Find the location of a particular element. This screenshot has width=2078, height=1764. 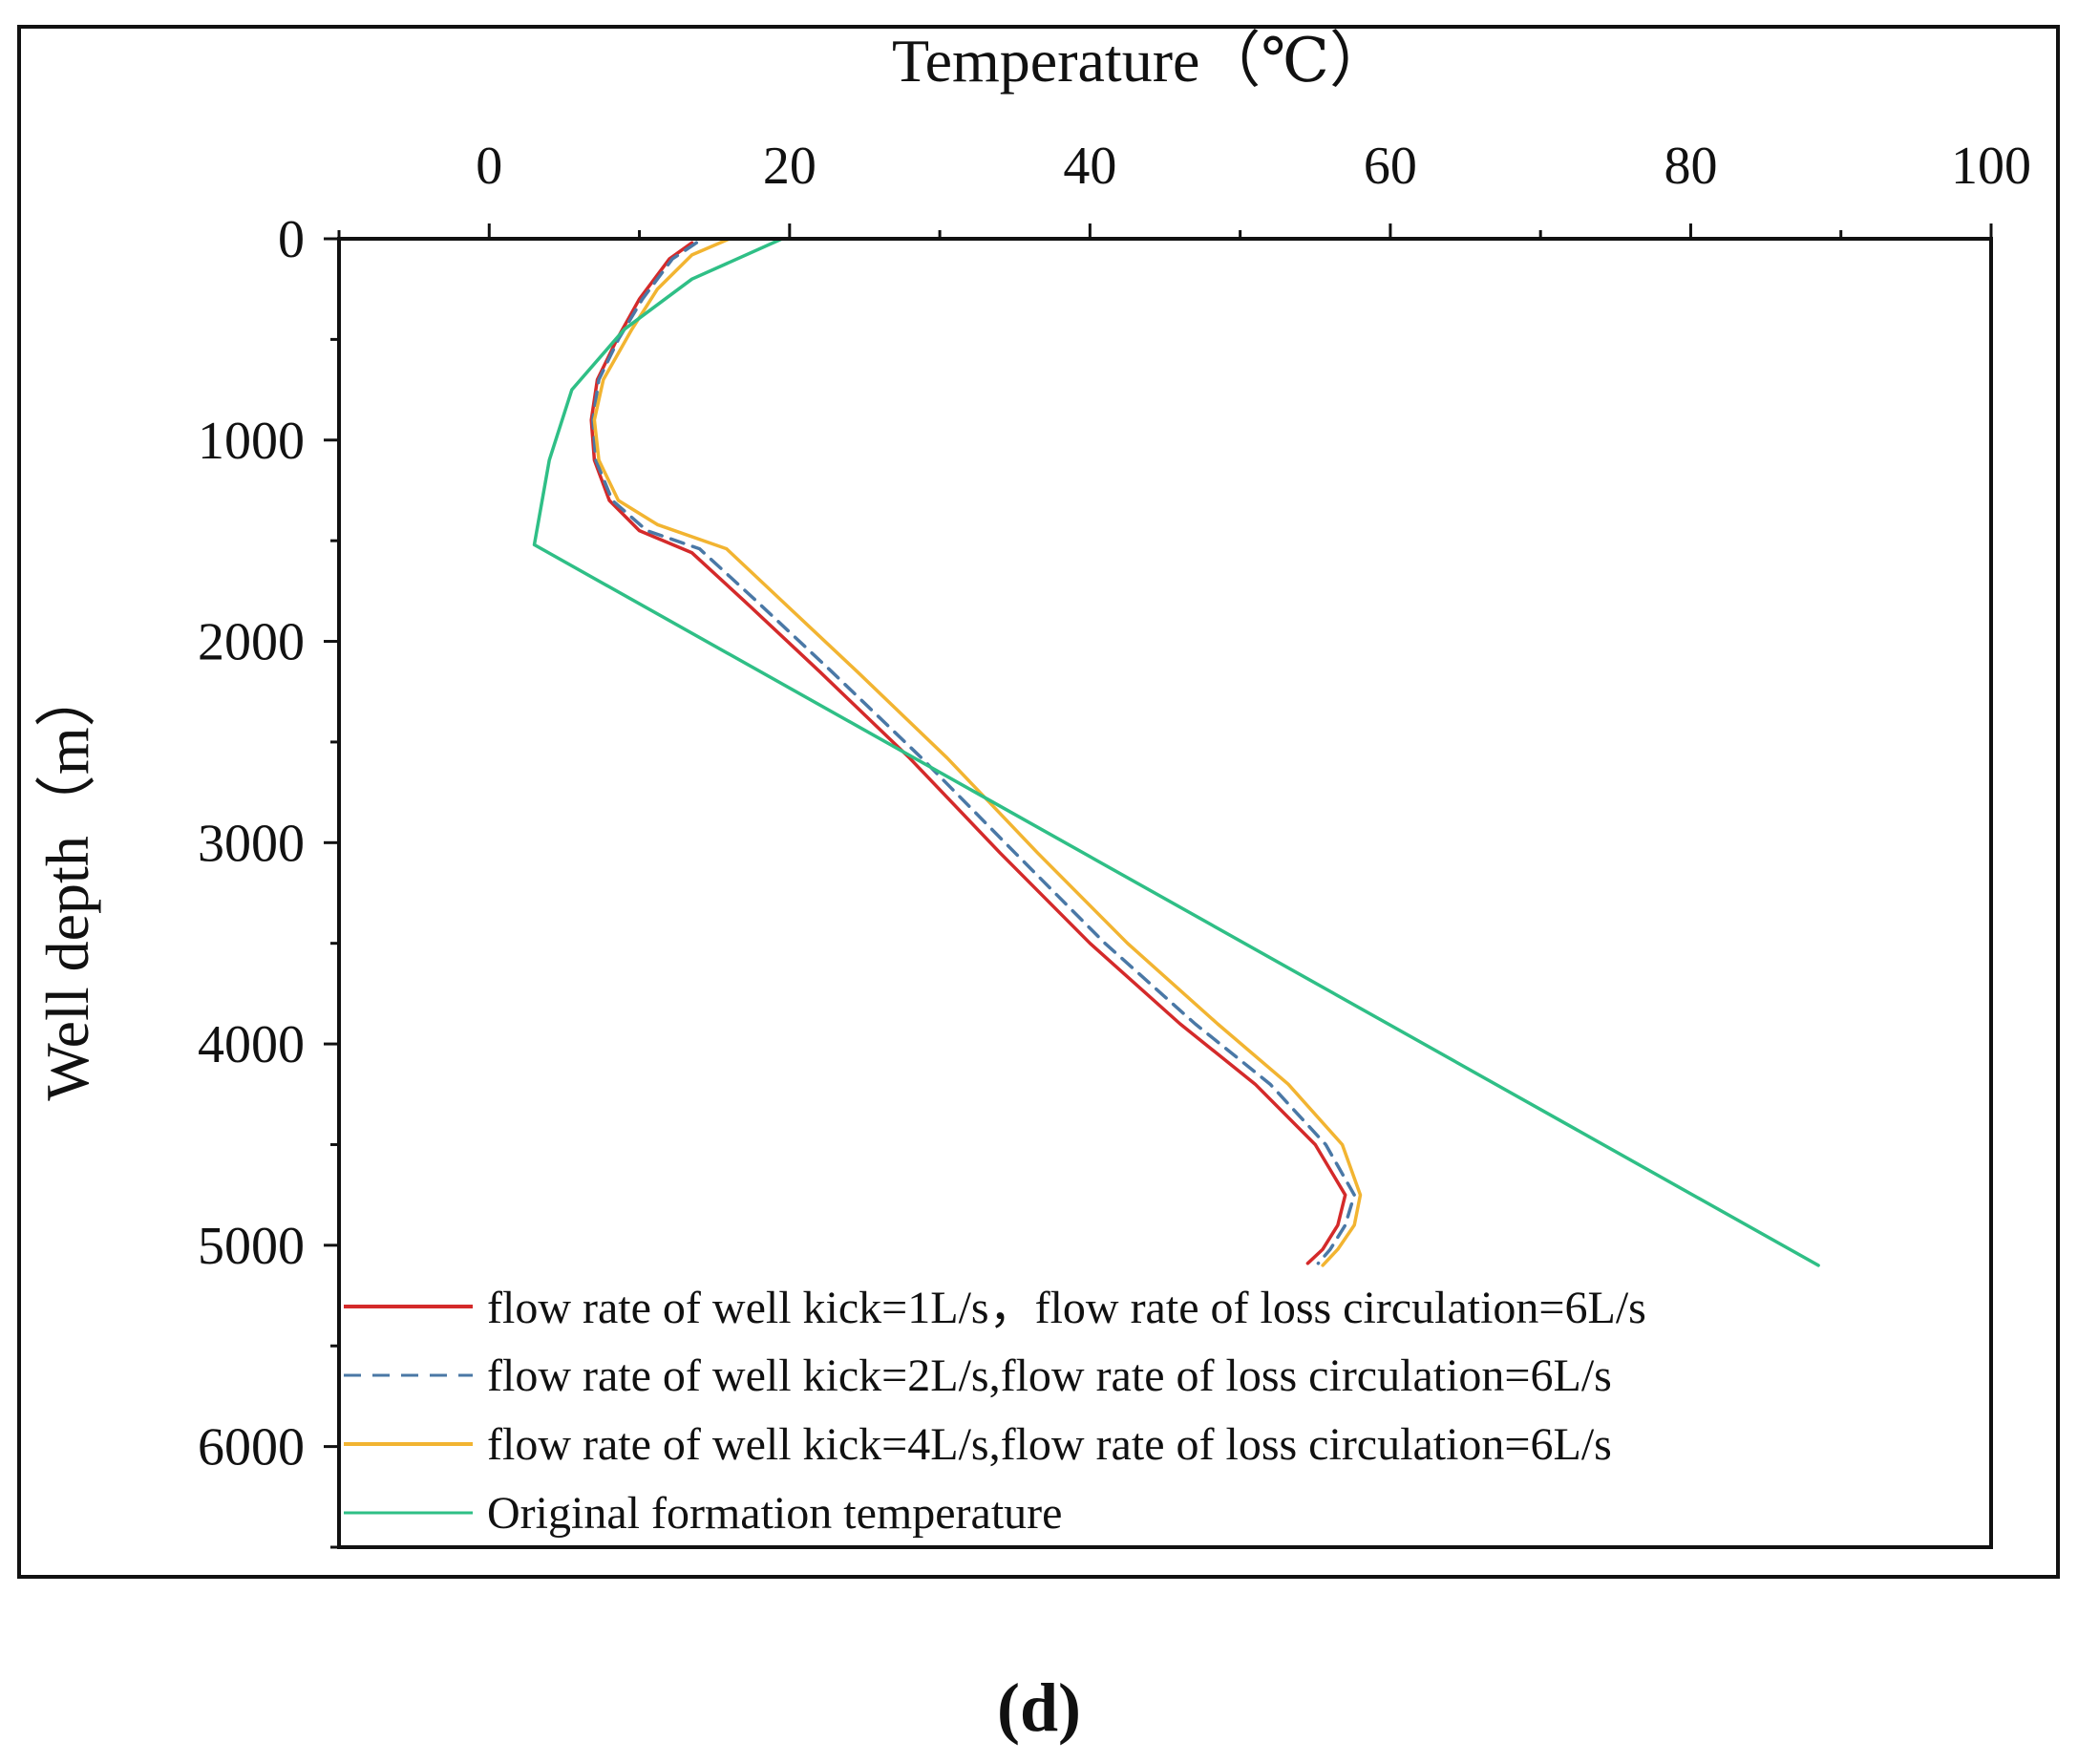

y-axis-title: Well depth（m） is located at coordinates (67, 883).